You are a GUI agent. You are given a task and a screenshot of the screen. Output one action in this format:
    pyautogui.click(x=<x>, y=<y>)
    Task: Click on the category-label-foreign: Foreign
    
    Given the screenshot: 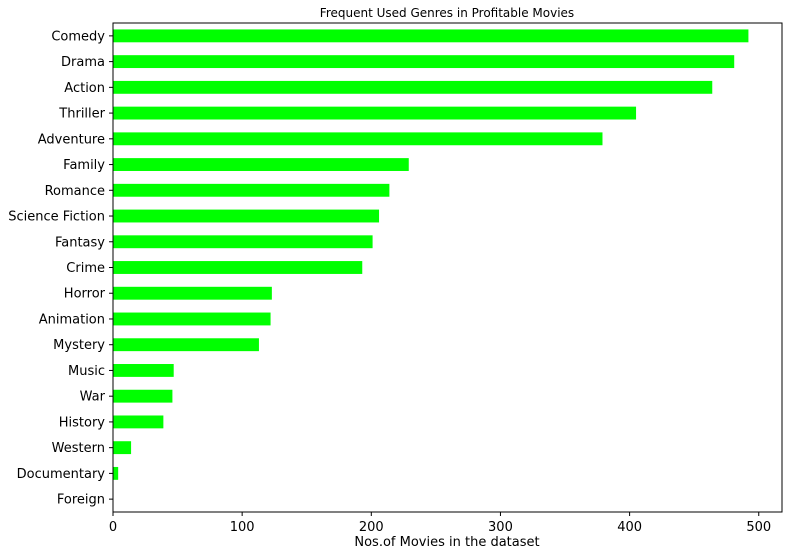 What is the action you would take?
    pyautogui.click(x=81, y=500)
    